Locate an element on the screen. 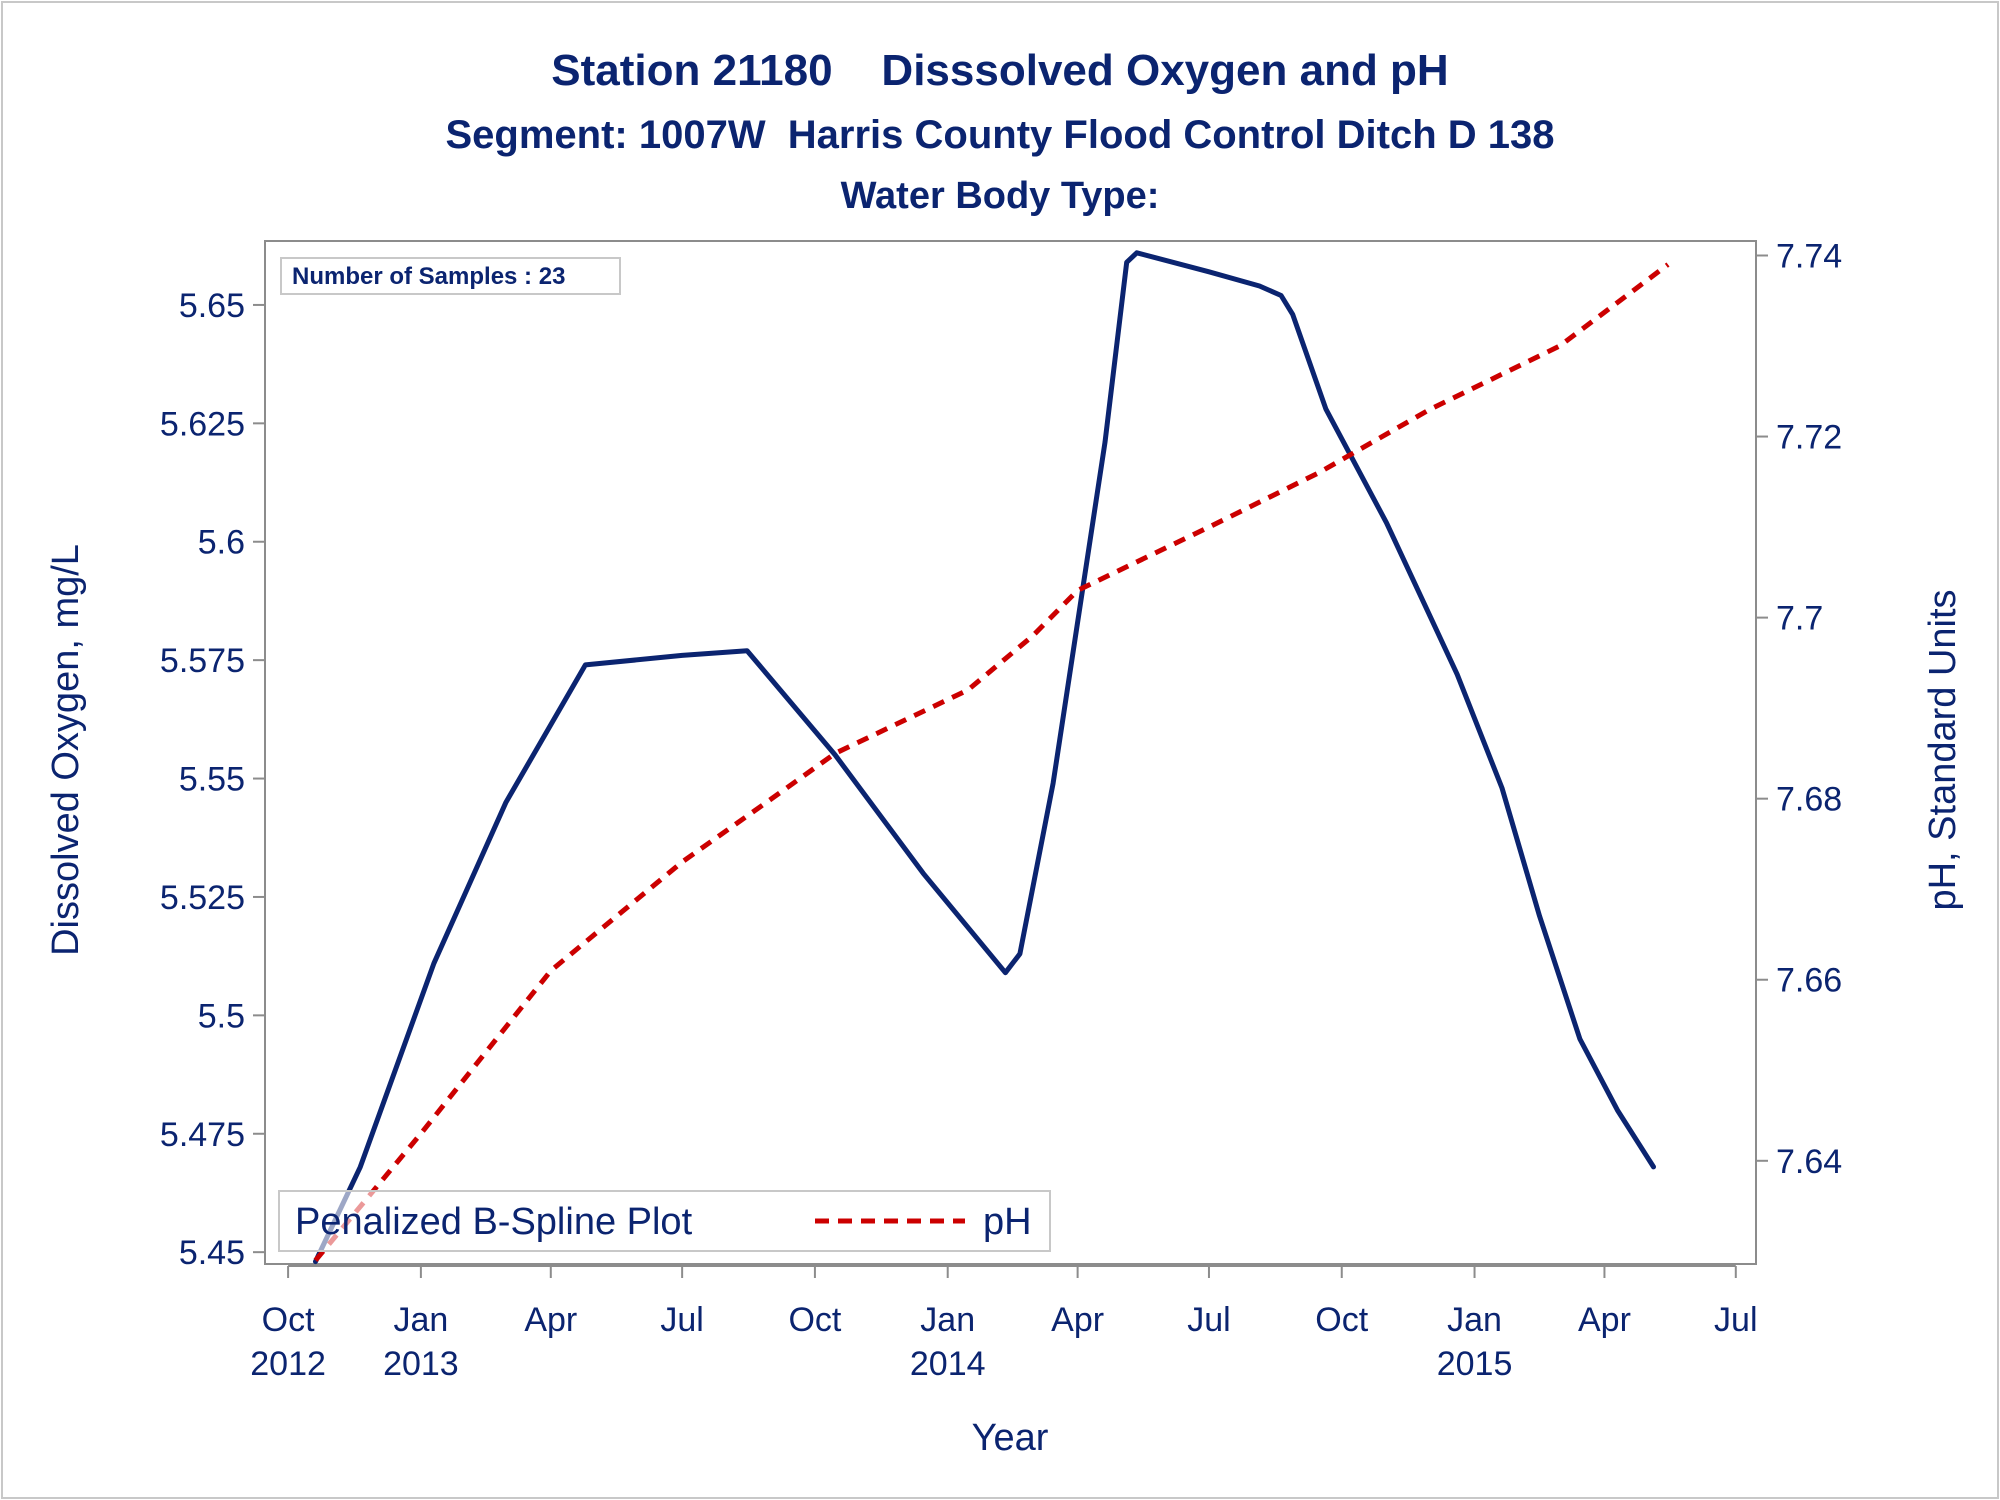  right-y-axis: 7.64 7.66 7.68 7.7 7.72 7.74 is located at coordinates (1799, 709).